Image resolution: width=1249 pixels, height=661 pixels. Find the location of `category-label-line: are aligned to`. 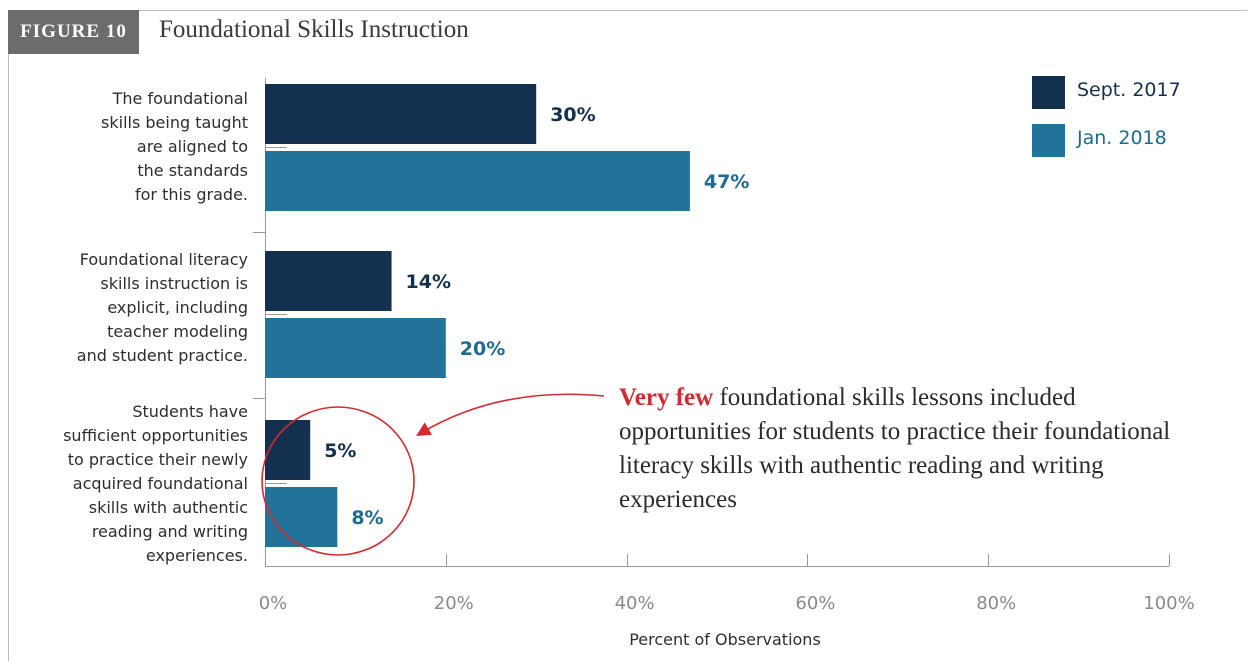

category-label-line: are aligned to is located at coordinates (192, 146).